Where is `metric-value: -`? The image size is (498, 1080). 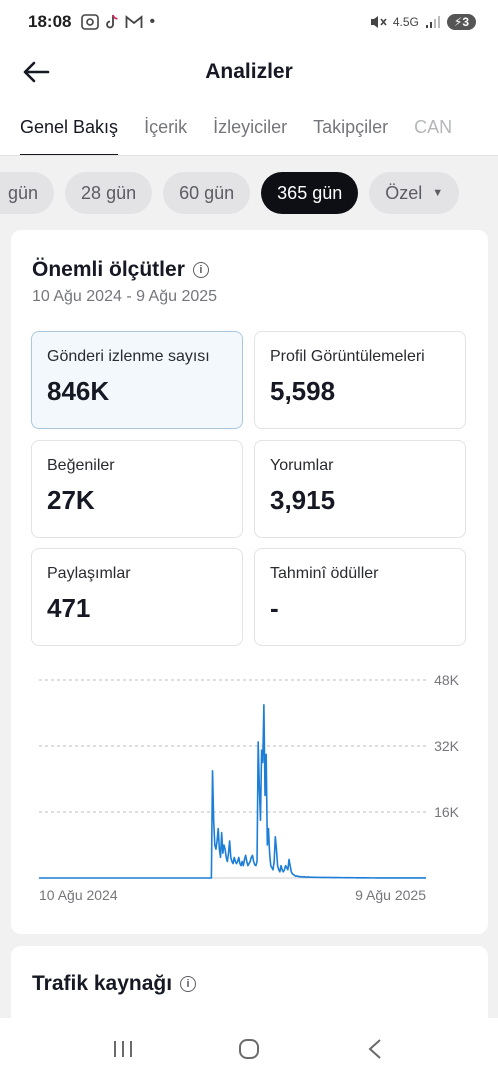 metric-value: - is located at coordinates (274, 608).